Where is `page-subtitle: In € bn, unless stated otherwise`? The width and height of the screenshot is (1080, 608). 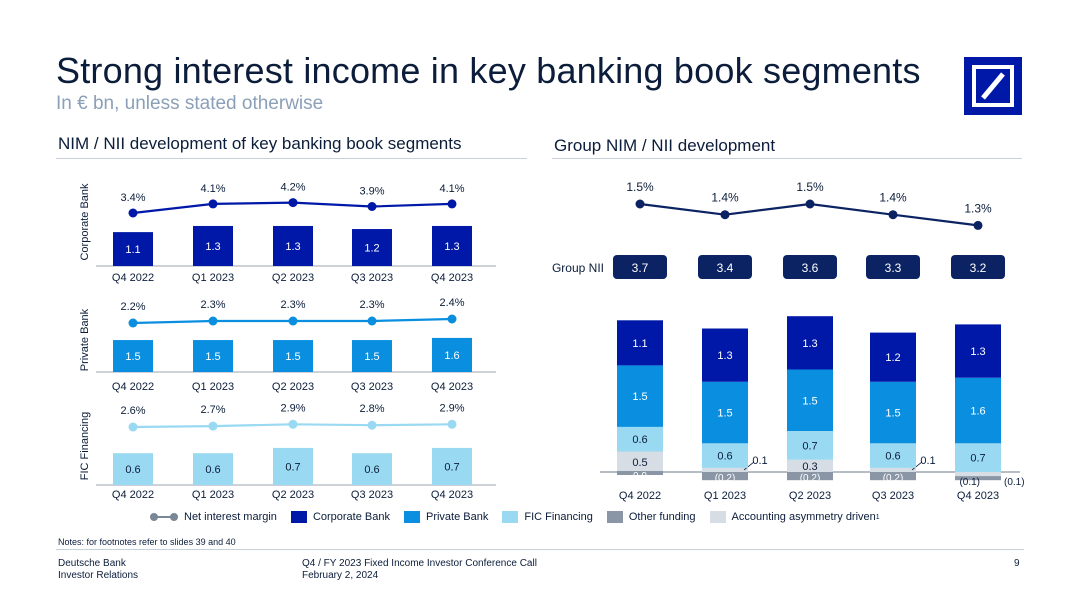
page-subtitle: In € bn, unless stated otherwise is located at coordinates (190, 103).